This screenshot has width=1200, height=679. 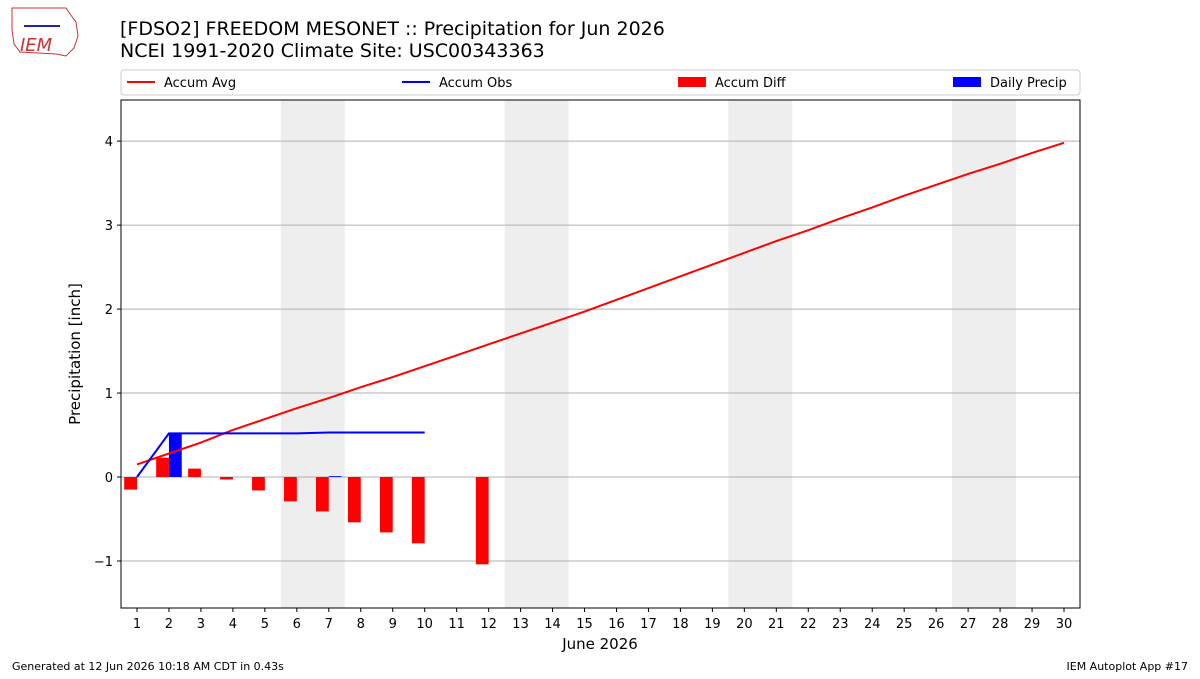 I want to click on x-tick-label: 24, so click(x=872, y=624).